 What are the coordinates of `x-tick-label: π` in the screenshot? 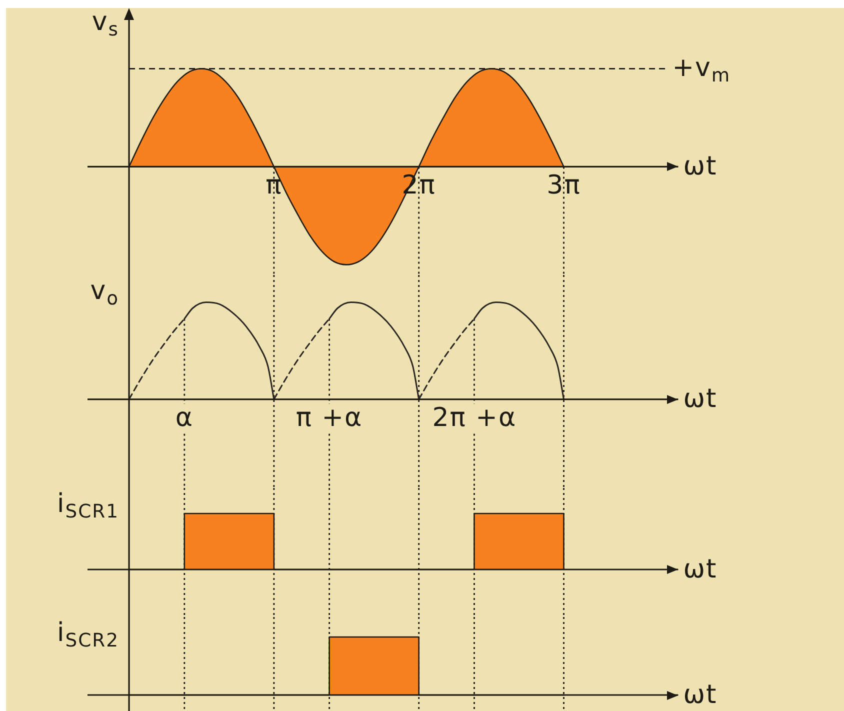 It's located at (274, 185).